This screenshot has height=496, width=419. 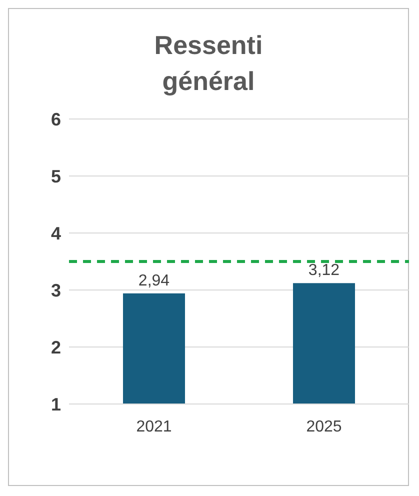 I want to click on y-tick-label: 4, so click(x=55, y=233).